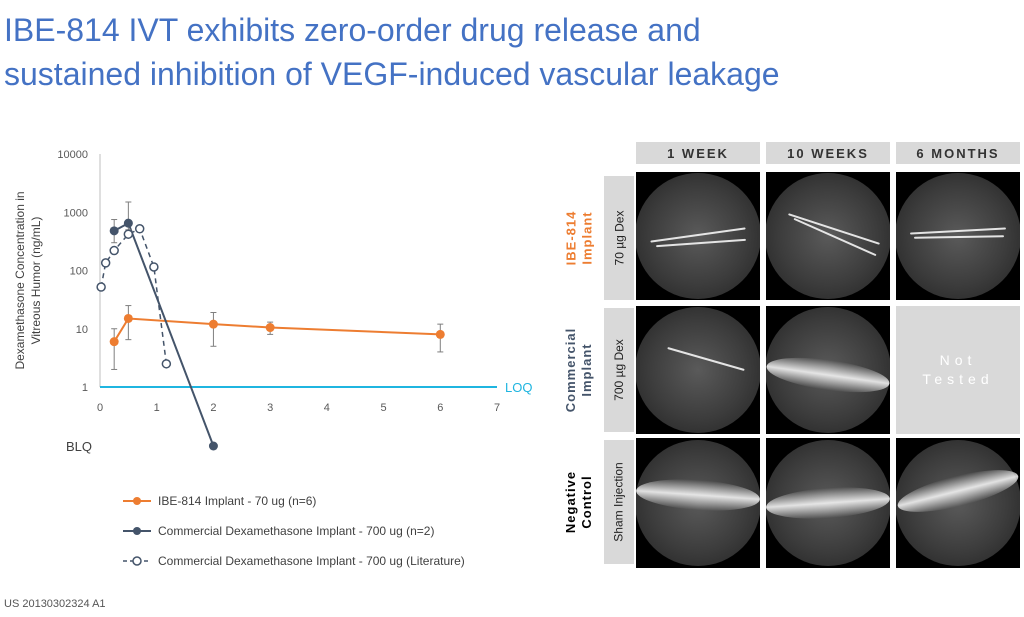 Image resolution: width=1024 pixels, height=617 pixels. I want to click on angiogram-commercial-10-weeks, so click(828, 370).